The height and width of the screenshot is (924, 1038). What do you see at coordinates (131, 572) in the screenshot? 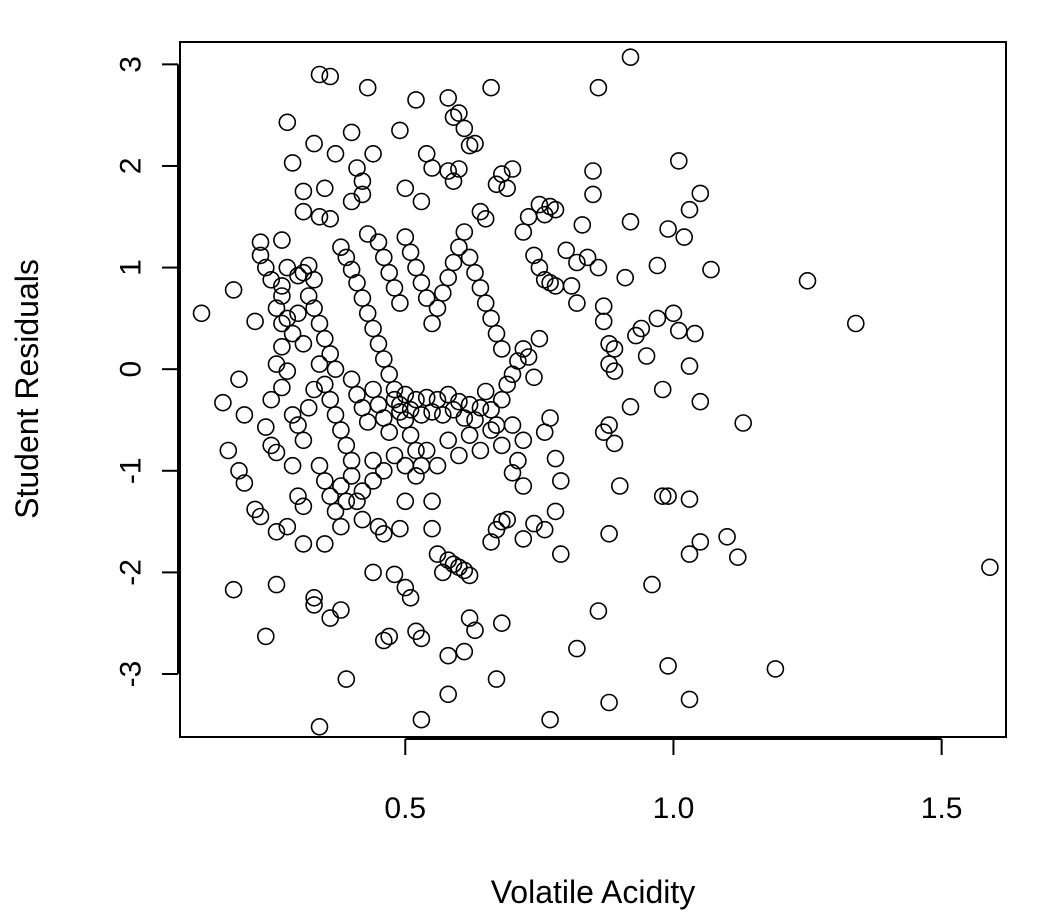
I see `y-tick-label: -2` at bounding box center [131, 572].